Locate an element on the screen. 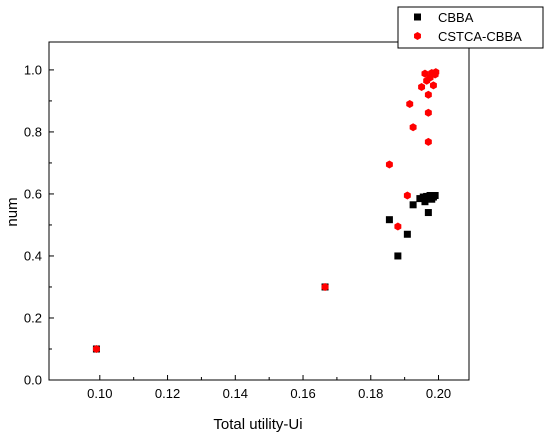 The width and height of the screenshot is (550, 440). x-tick-label: 0.10 is located at coordinates (99, 393).